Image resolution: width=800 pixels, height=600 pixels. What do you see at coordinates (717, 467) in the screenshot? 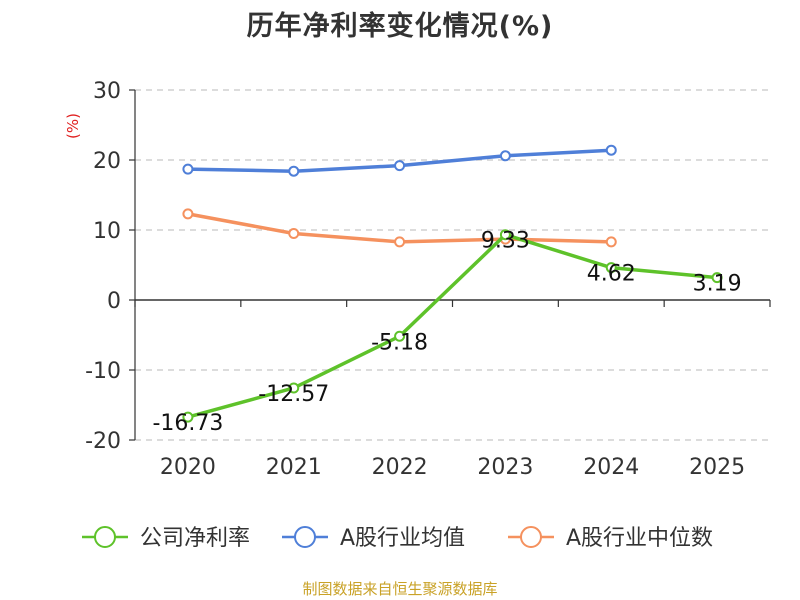
I see `x-tick-label: 2025` at bounding box center [717, 467].